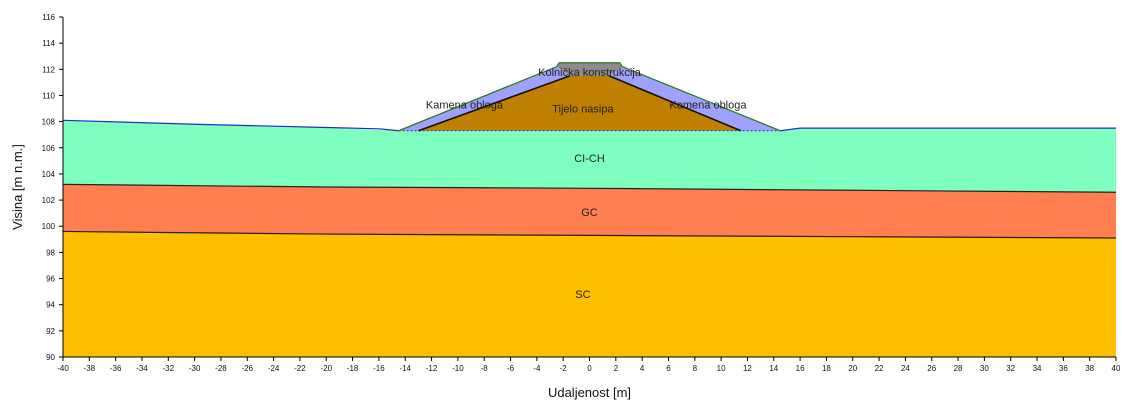 This screenshot has height=403, width=1122. I want to click on y-tick-label: 98, so click(50, 252).